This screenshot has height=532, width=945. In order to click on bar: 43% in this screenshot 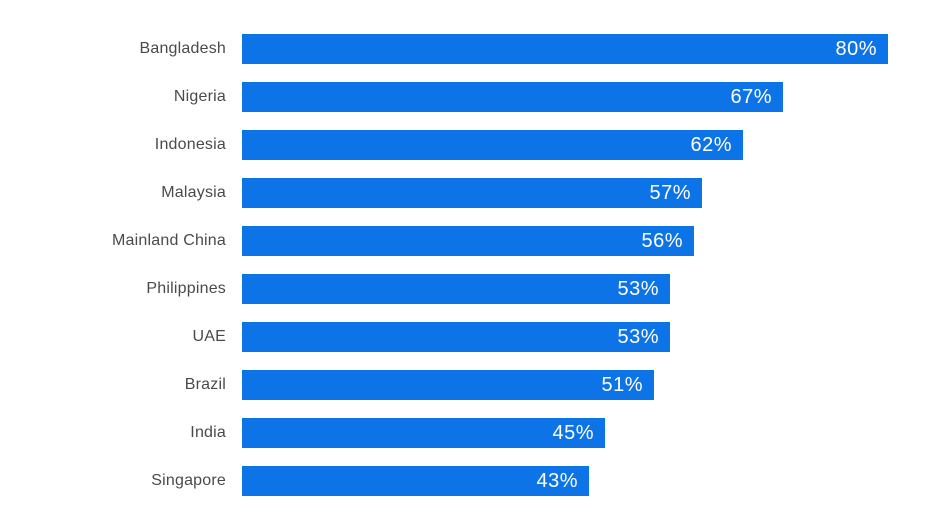, I will do `click(415, 481)`.